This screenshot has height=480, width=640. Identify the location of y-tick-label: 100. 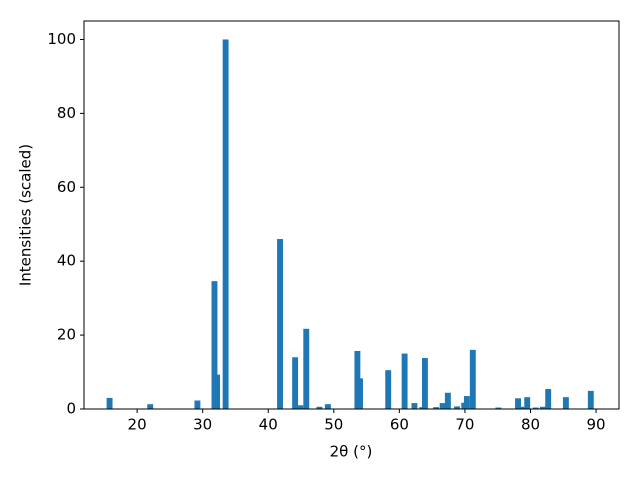
(61, 39).